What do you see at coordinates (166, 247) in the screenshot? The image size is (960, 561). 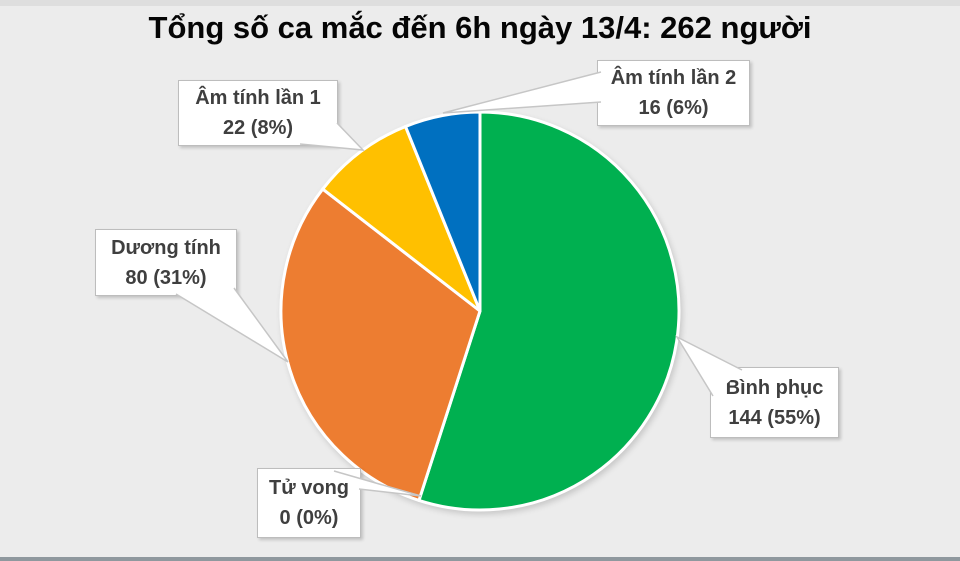 I see `callout-label: Dương tính` at bounding box center [166, 247].